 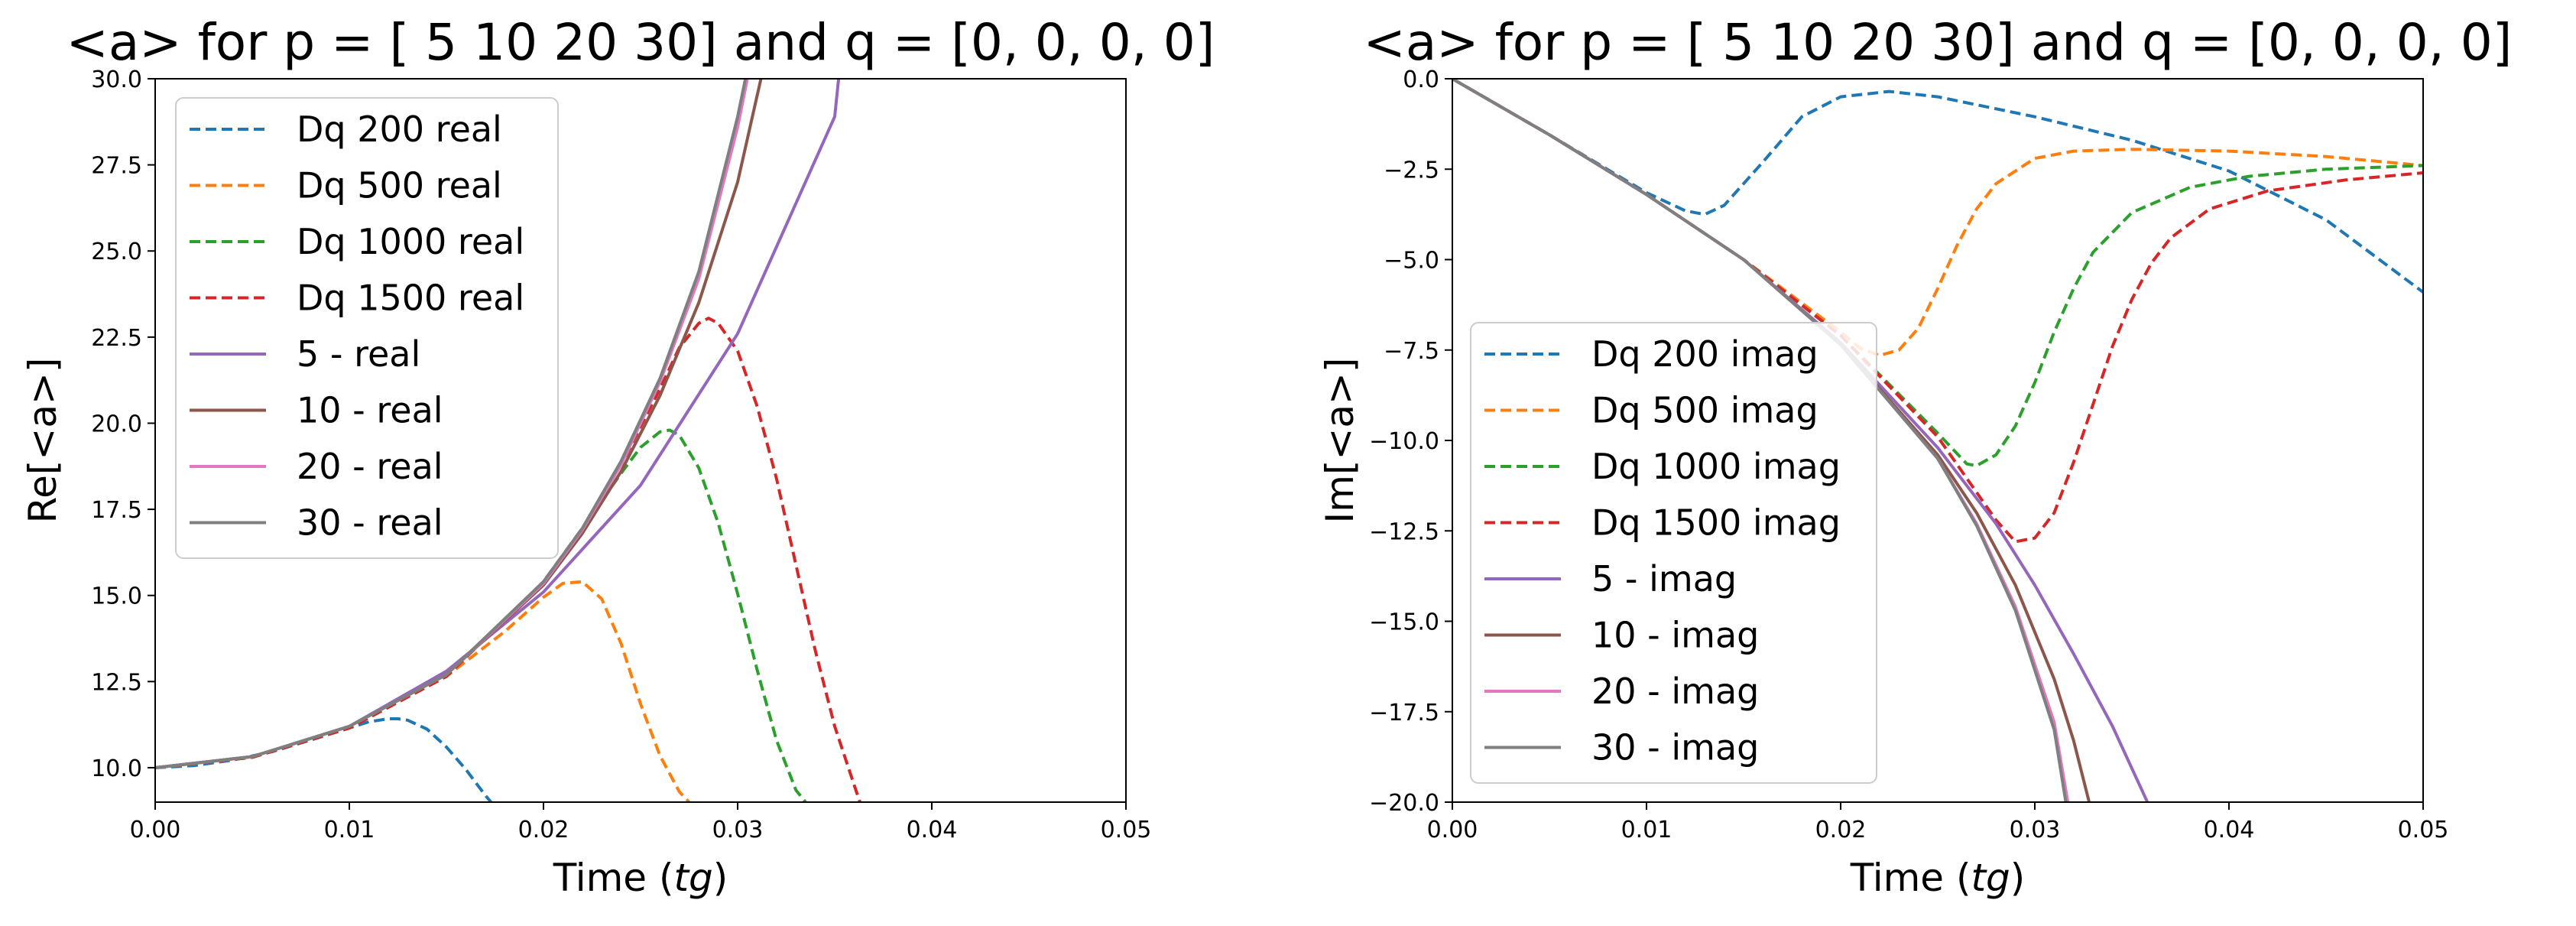 I want to click on y-tick-label: 22.5, so click(x=116, y=339).